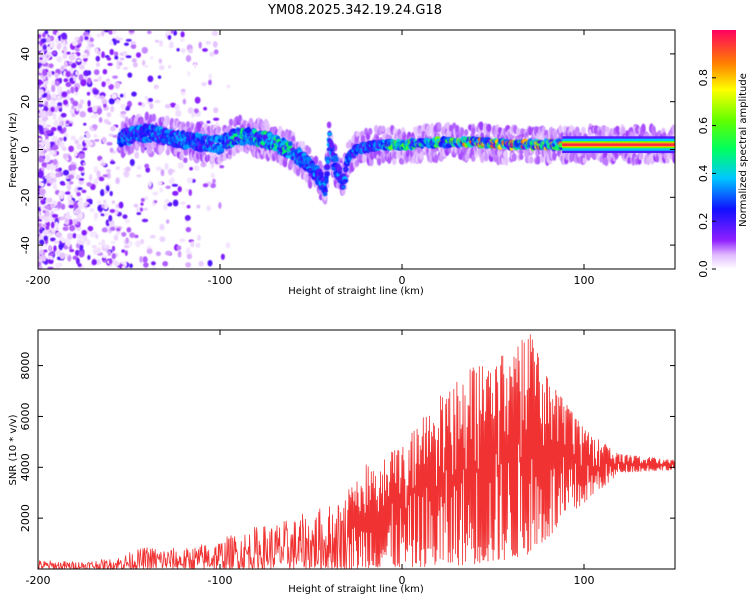 This screenshot has width=750, height=600. What do you see at coordinates (25, 245) in the screenshot?
I see `spectrogram-y-tick-label: -40` at bounding box center [25, 245].